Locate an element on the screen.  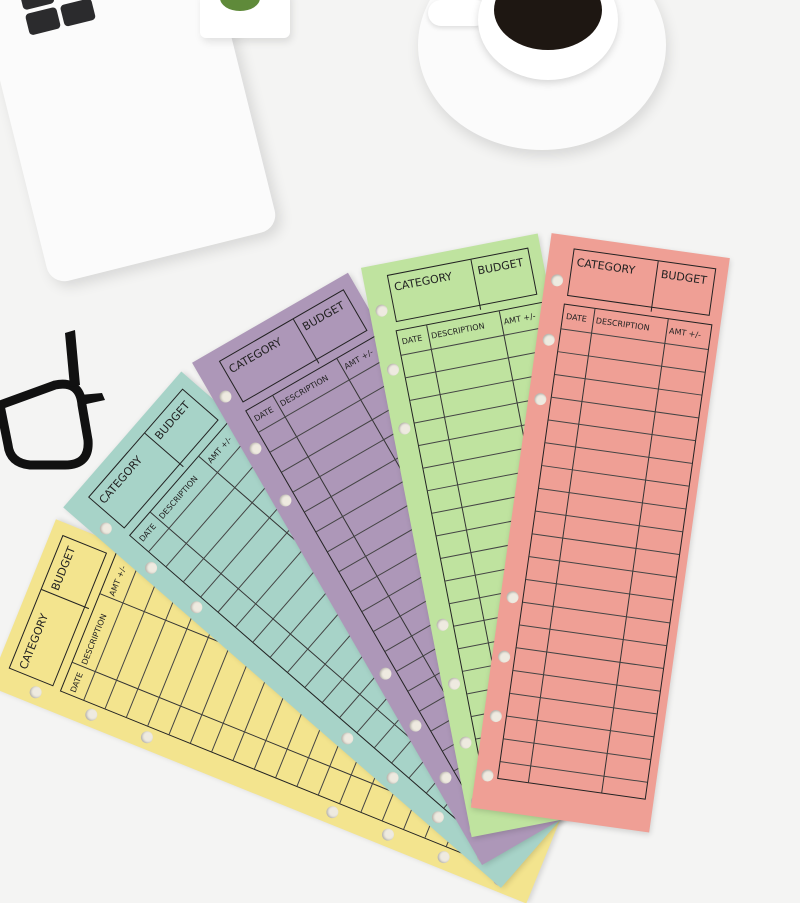
header-box: CATEGORY BUDGET is located at coordinates (642, 283).